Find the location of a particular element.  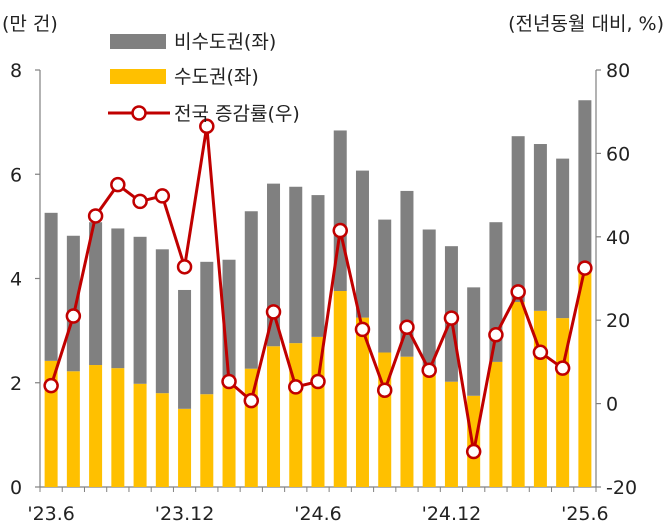

legend-label-capital: 수도권(좌) is located at coordinates (216, 77).